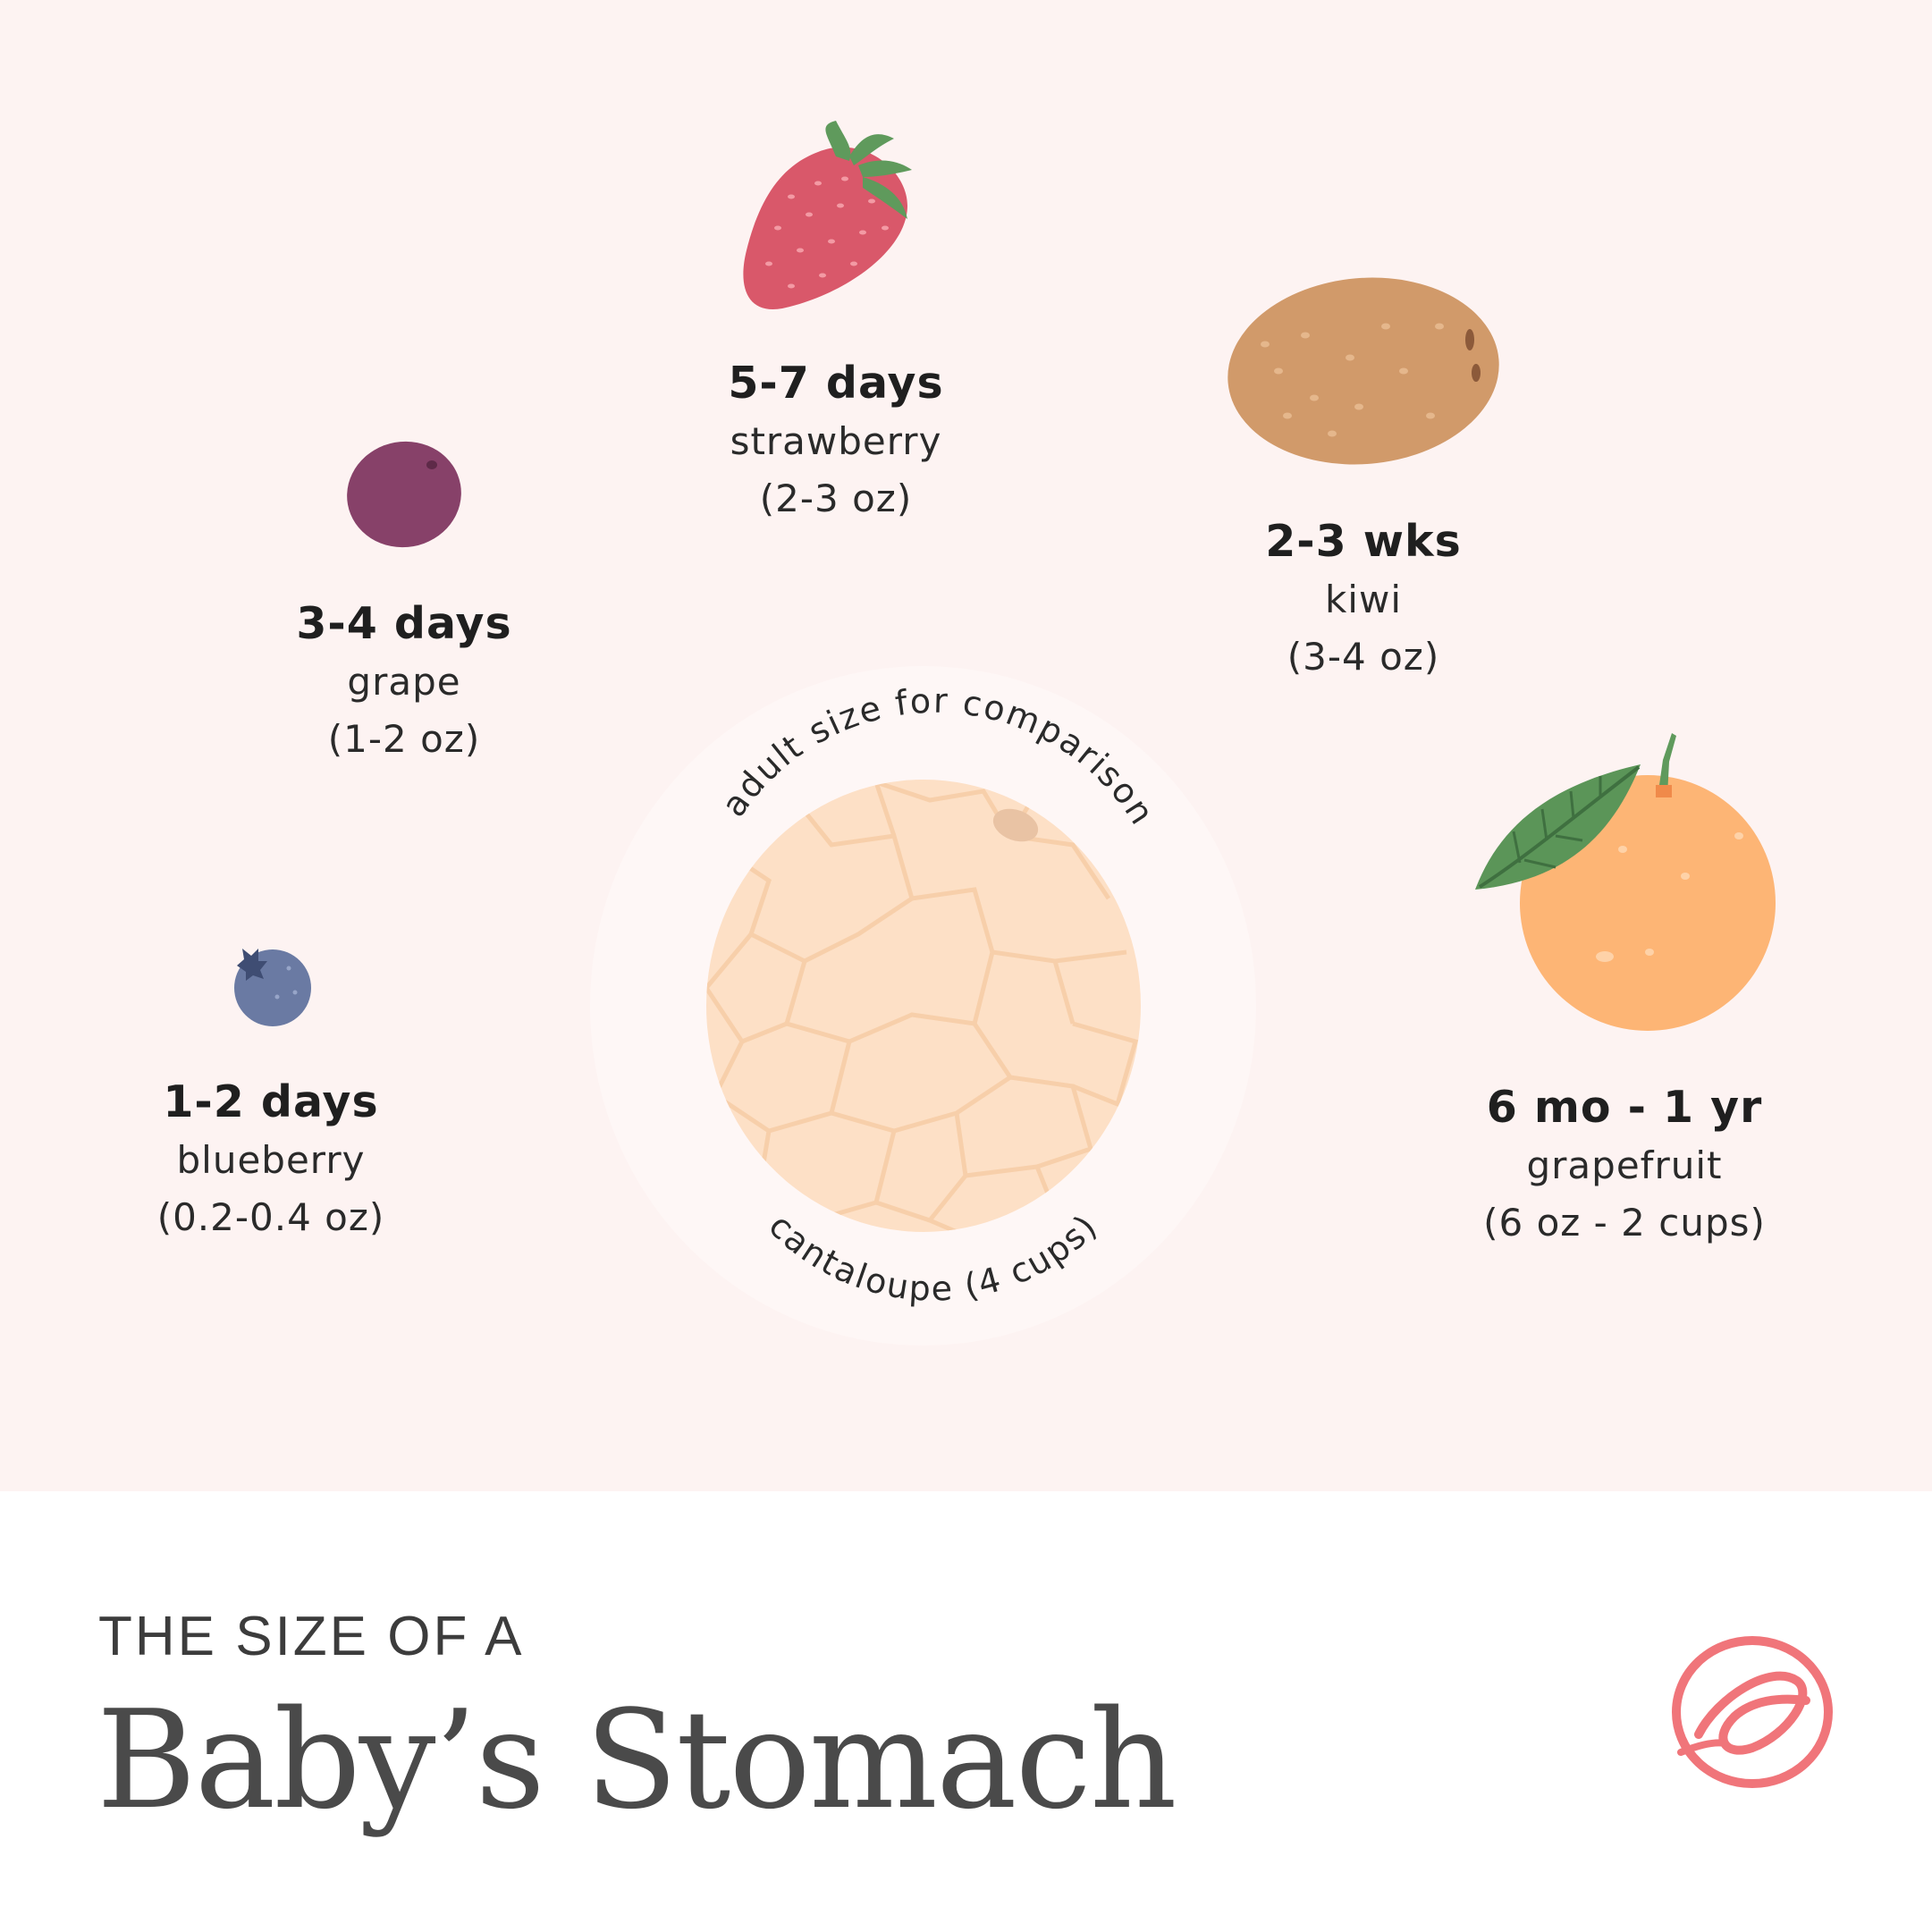 Image resolution: width=1932 pixels, height=1932 pixels. I want to click on stage-age: 2-3 wks, so click(1363, 541).